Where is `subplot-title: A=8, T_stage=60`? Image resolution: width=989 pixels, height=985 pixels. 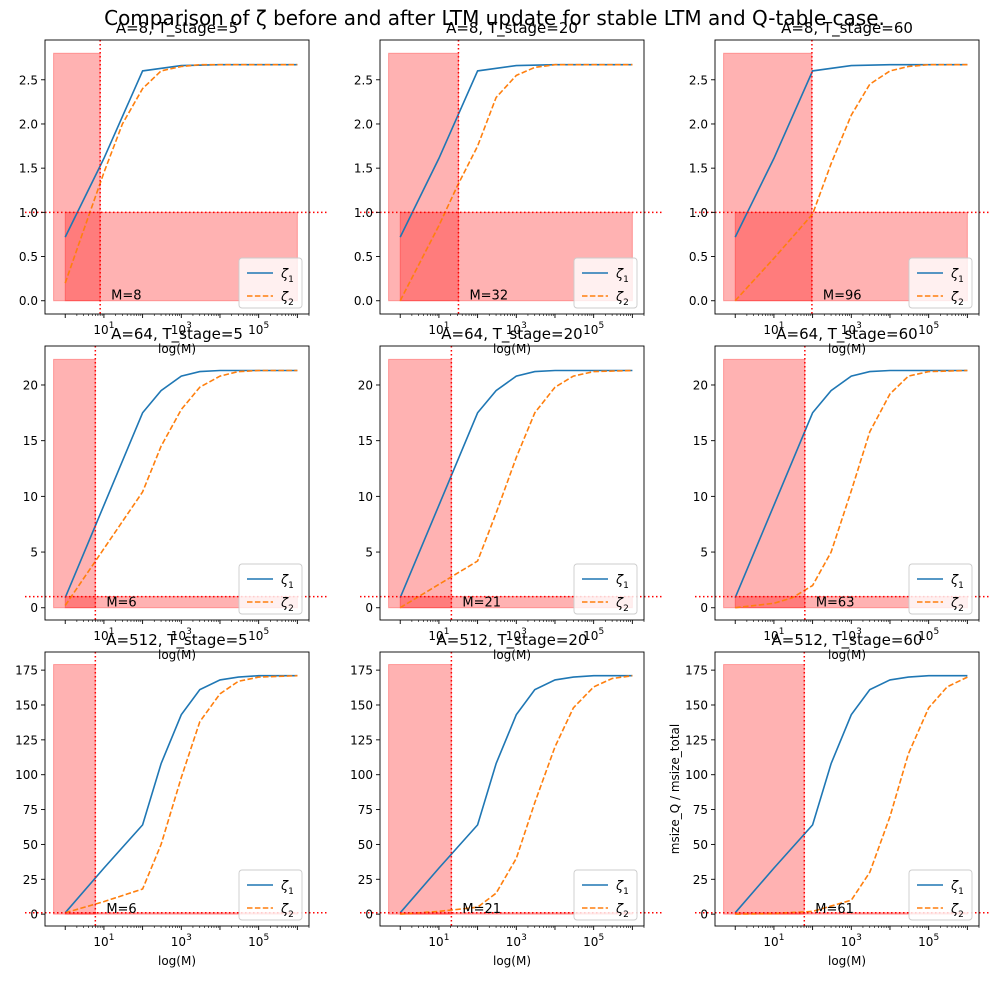 subplot-title: A=8, T_stage=60 is located at coordinates (847, 28).